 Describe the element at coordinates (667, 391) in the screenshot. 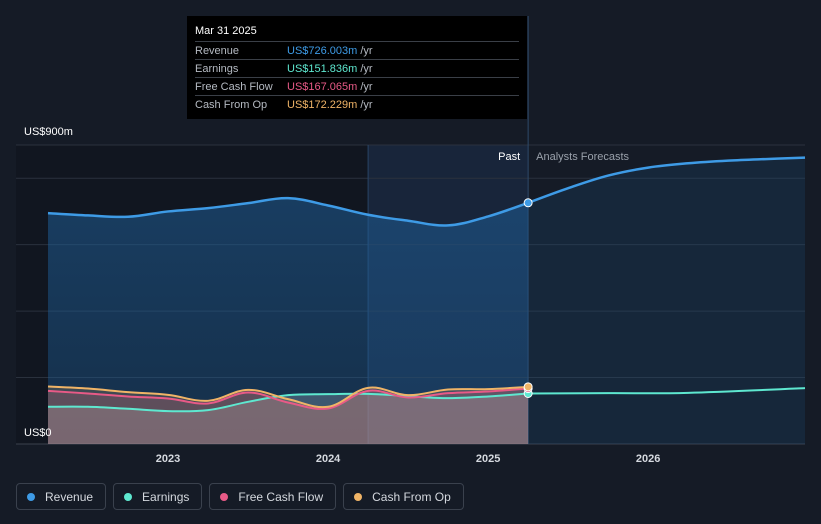

I see `earnings-line-forecast` at that location.